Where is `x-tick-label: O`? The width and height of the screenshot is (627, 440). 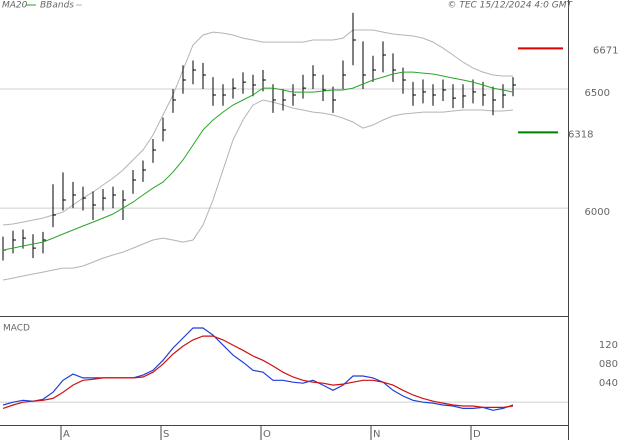
x-tick-label: O is located at coordinates (267, 434).